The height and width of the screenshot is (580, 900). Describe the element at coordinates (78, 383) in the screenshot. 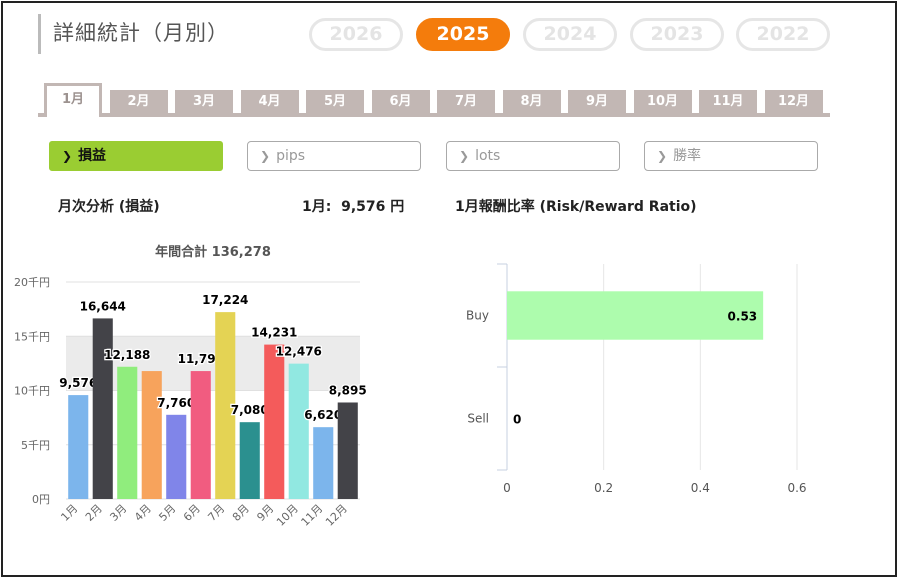

I see `bar-data-label: 9,576` at that location.